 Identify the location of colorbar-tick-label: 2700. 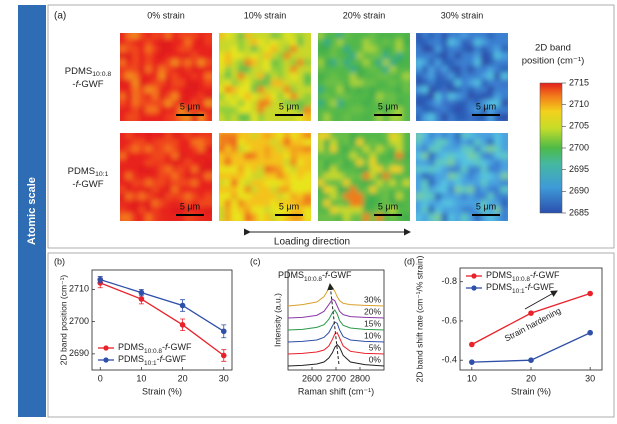
(579, 147).